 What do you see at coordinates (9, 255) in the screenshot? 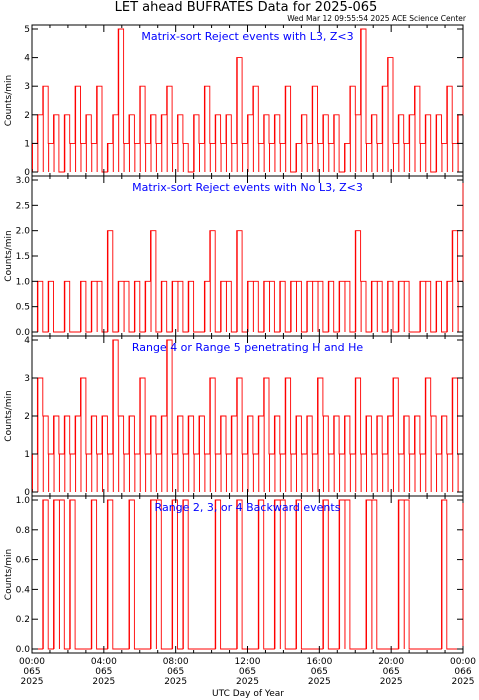
I see `y-axis-label: Counts/min` at bounding box center [9, 255].